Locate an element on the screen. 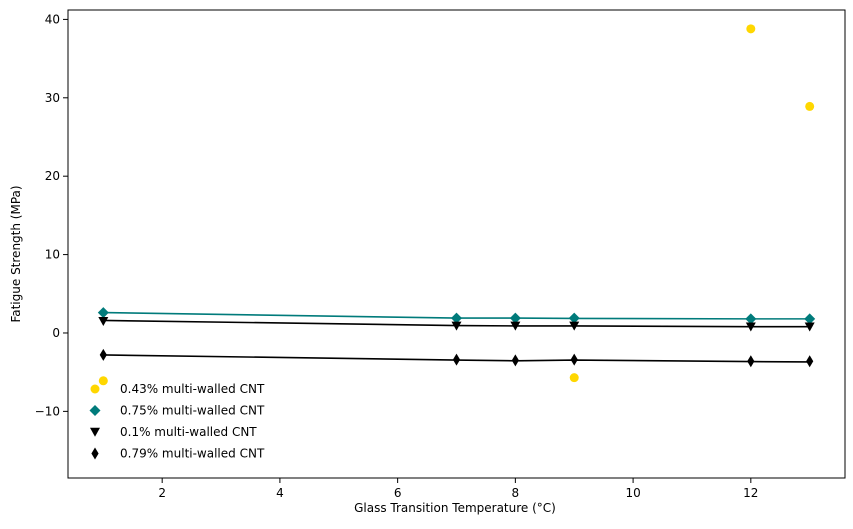 The image size is (853, 529). y-tick-label: −10 is located at coordinates (47, 411).